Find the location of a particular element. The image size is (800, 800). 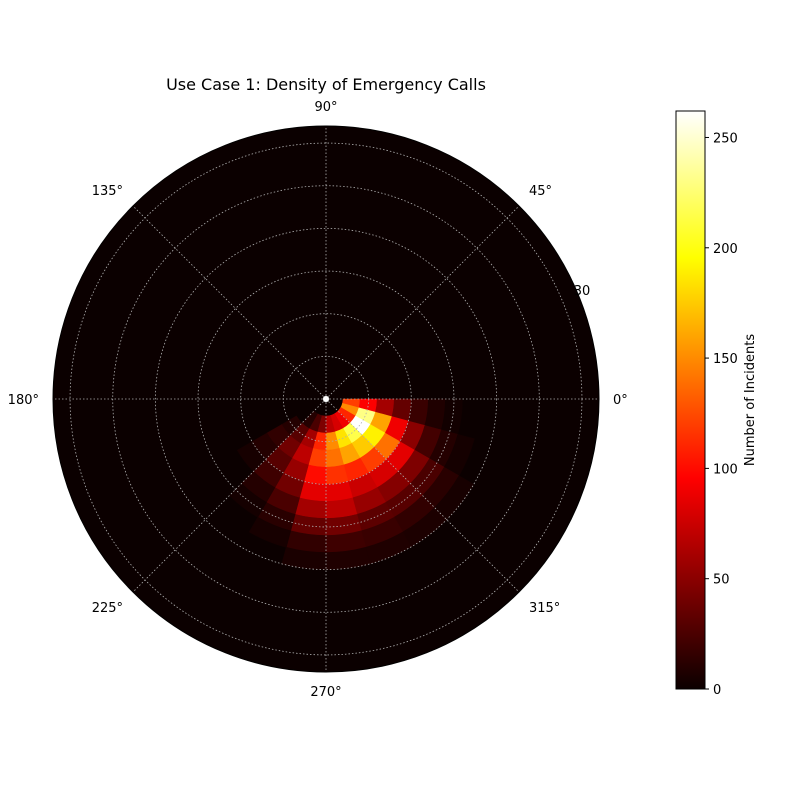

colorbar-tick-label: 150 is located at coordinates (725, 359).